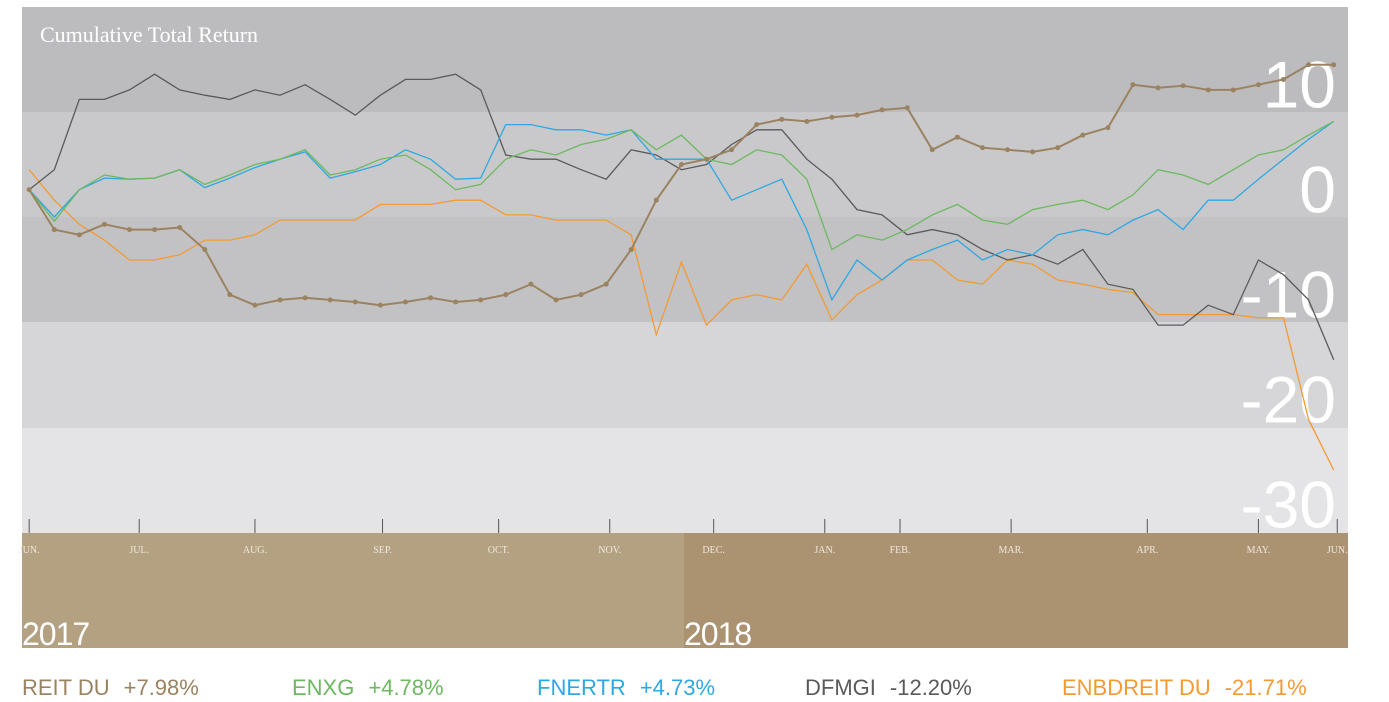  I want to click on y-tick-label: 10, so click(1299, 85).